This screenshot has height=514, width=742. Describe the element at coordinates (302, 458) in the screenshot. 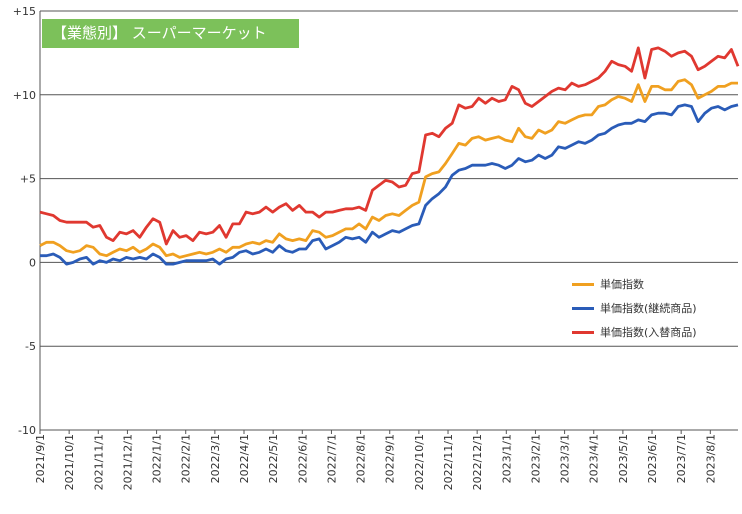

I see `x-tick-label: 2022/6/1` at that location.